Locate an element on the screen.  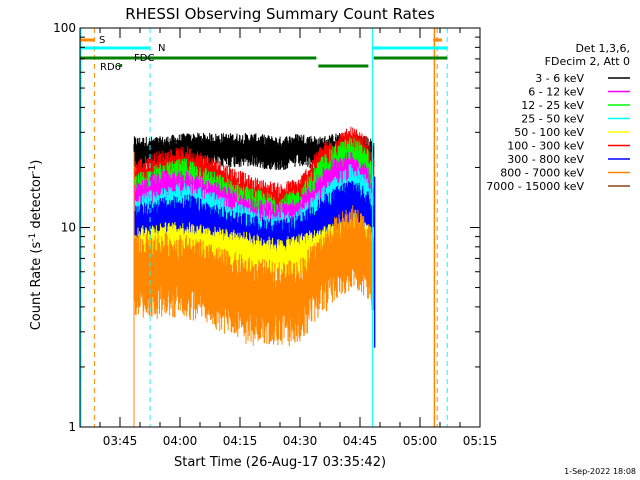
x-axis-label: Start Time (26-Aug-17 03:35:42) is located at coordinates (280, 462).